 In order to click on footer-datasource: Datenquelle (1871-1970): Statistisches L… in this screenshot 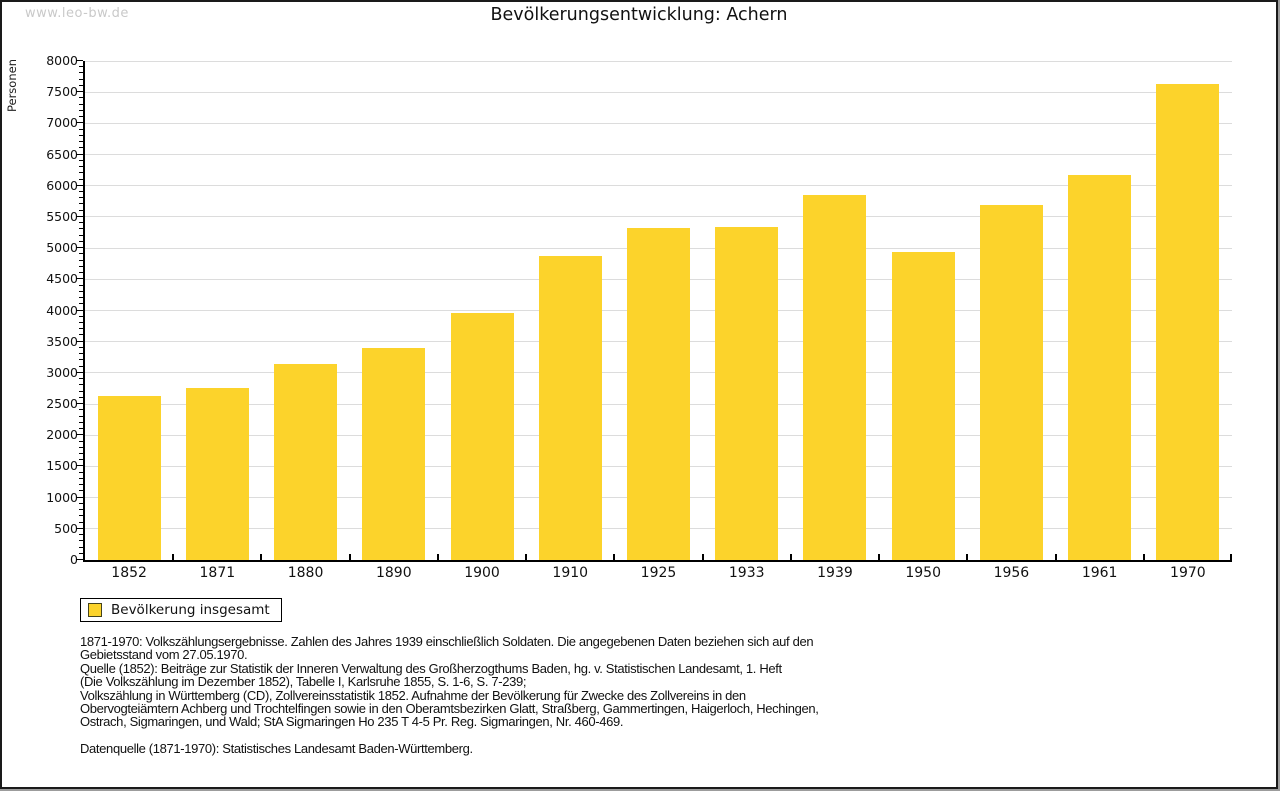, I will do `click(276, 748)`.